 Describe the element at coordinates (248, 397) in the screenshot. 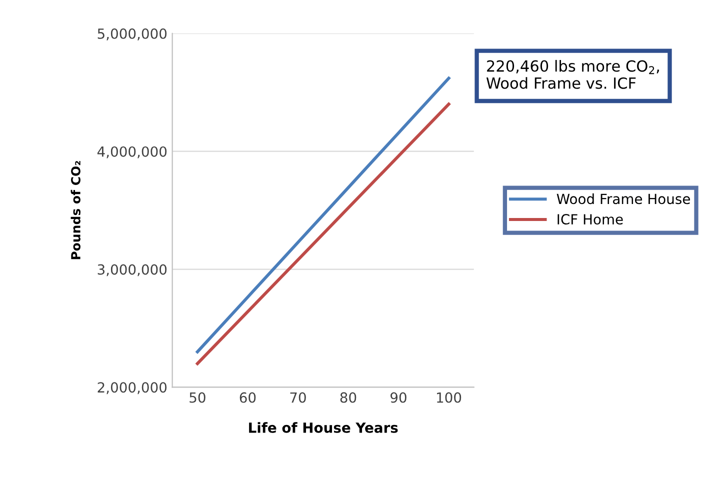

I see `x-tick-label: 60` at that location.